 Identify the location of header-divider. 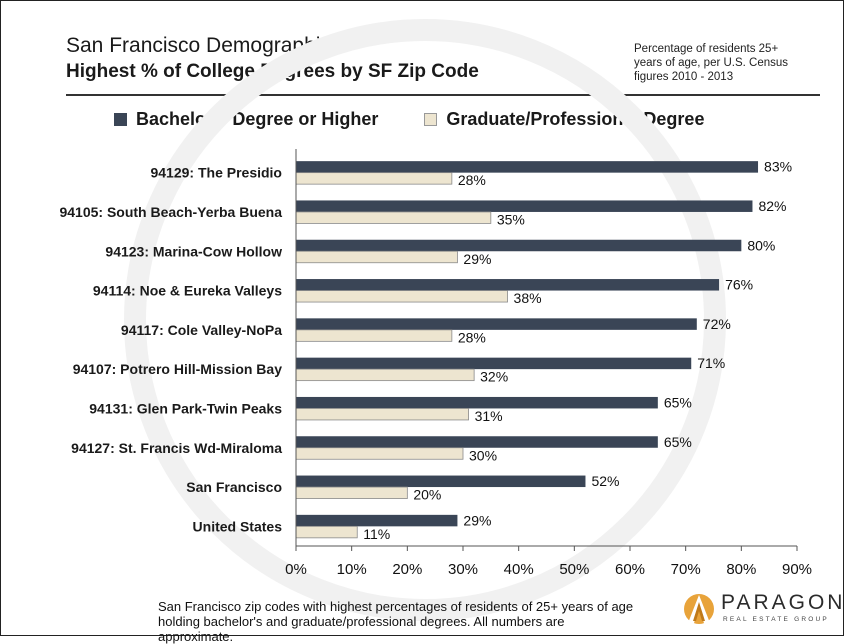
(443, 95).